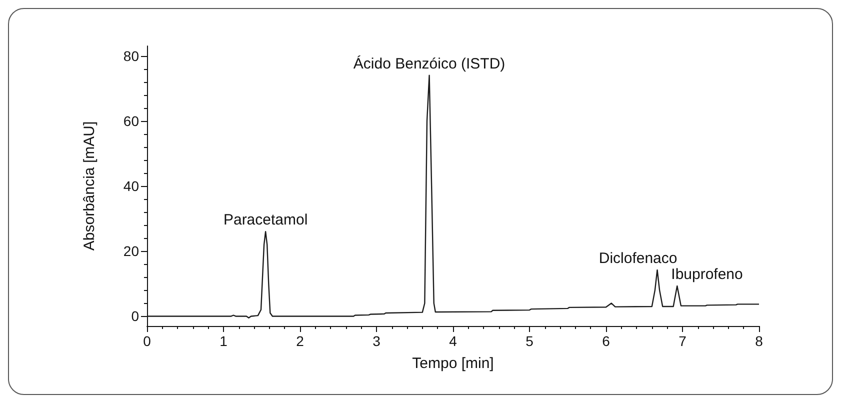 The width and height of the screenshot is (841, 403). What do you see at coordinates (224, 341) in the screenshot?
I see `x-tick-label: 1` at bounding box center [224, 341].